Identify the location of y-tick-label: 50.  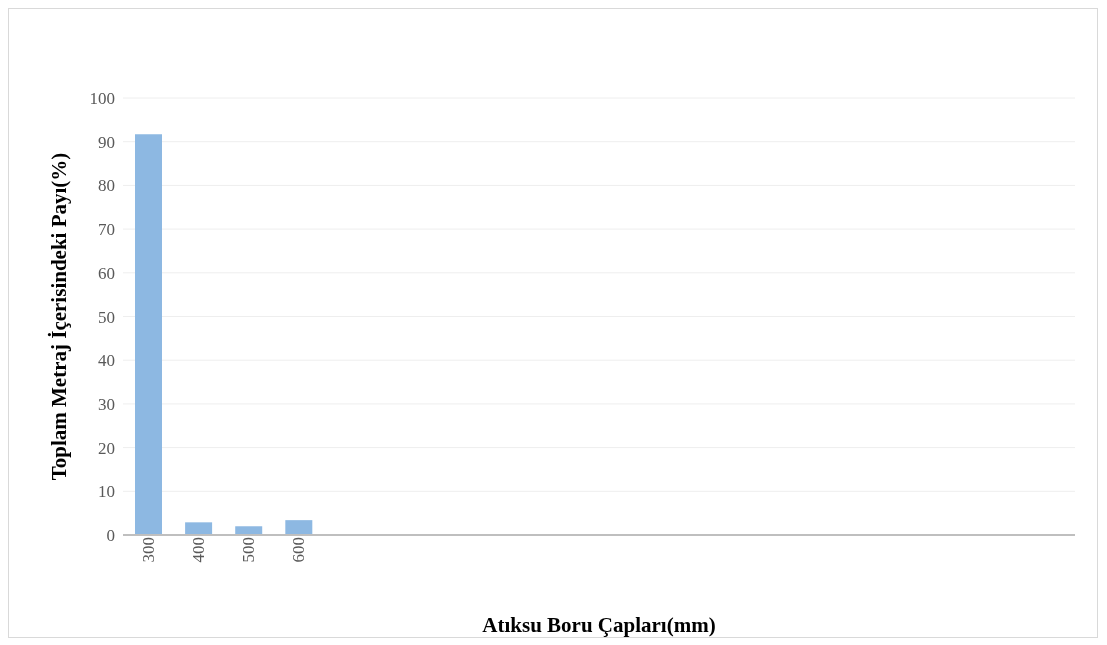
(106, 317).